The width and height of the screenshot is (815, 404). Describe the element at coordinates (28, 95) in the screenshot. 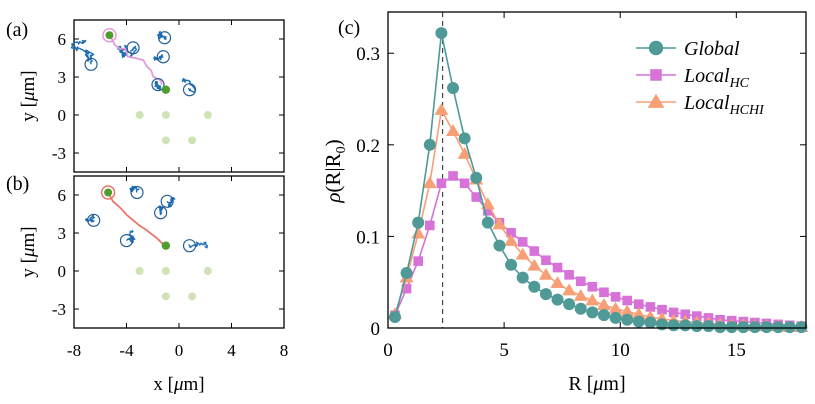

I see `panel-a-ylabel: y [μm]` at that location.